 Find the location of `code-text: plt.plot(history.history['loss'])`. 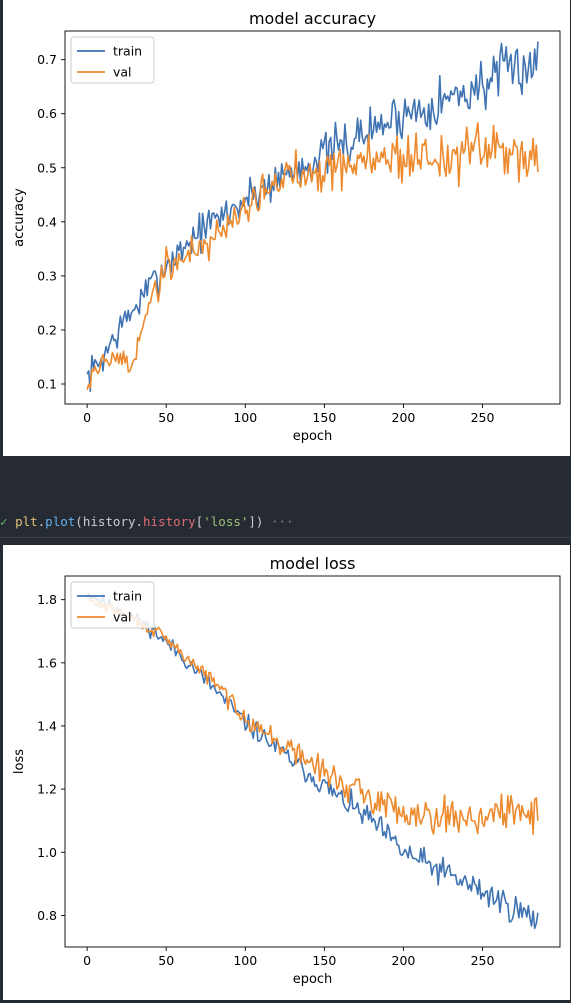

code-text: plt.plot(history.history['loss']) is located at coordinates (139, 521).